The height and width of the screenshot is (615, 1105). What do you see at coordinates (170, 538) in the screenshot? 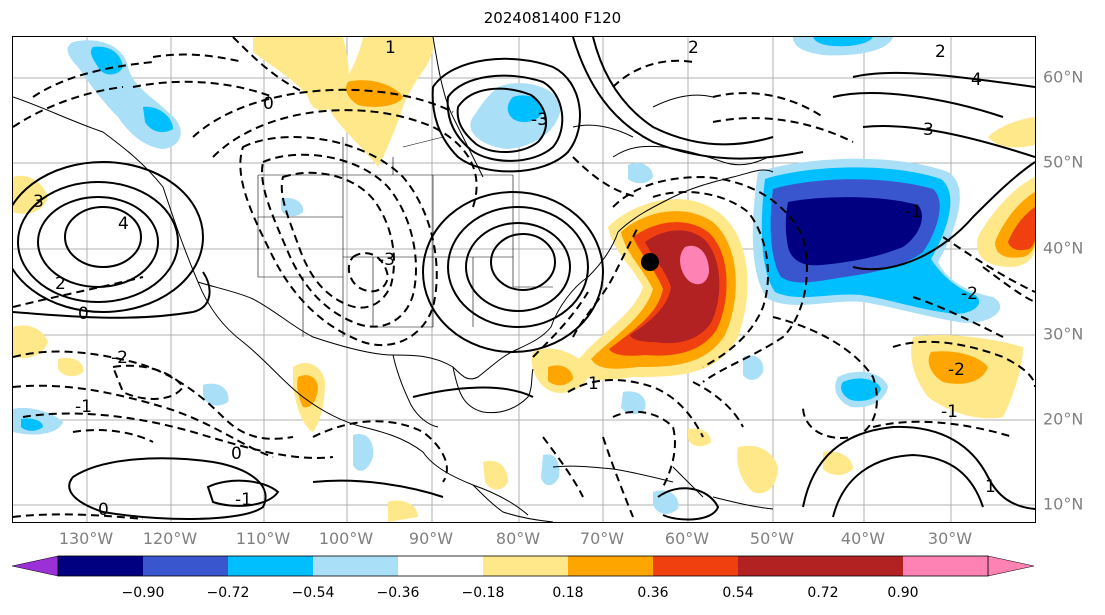
I see `lon-label: 120°W` at bounding box center [170, 538].